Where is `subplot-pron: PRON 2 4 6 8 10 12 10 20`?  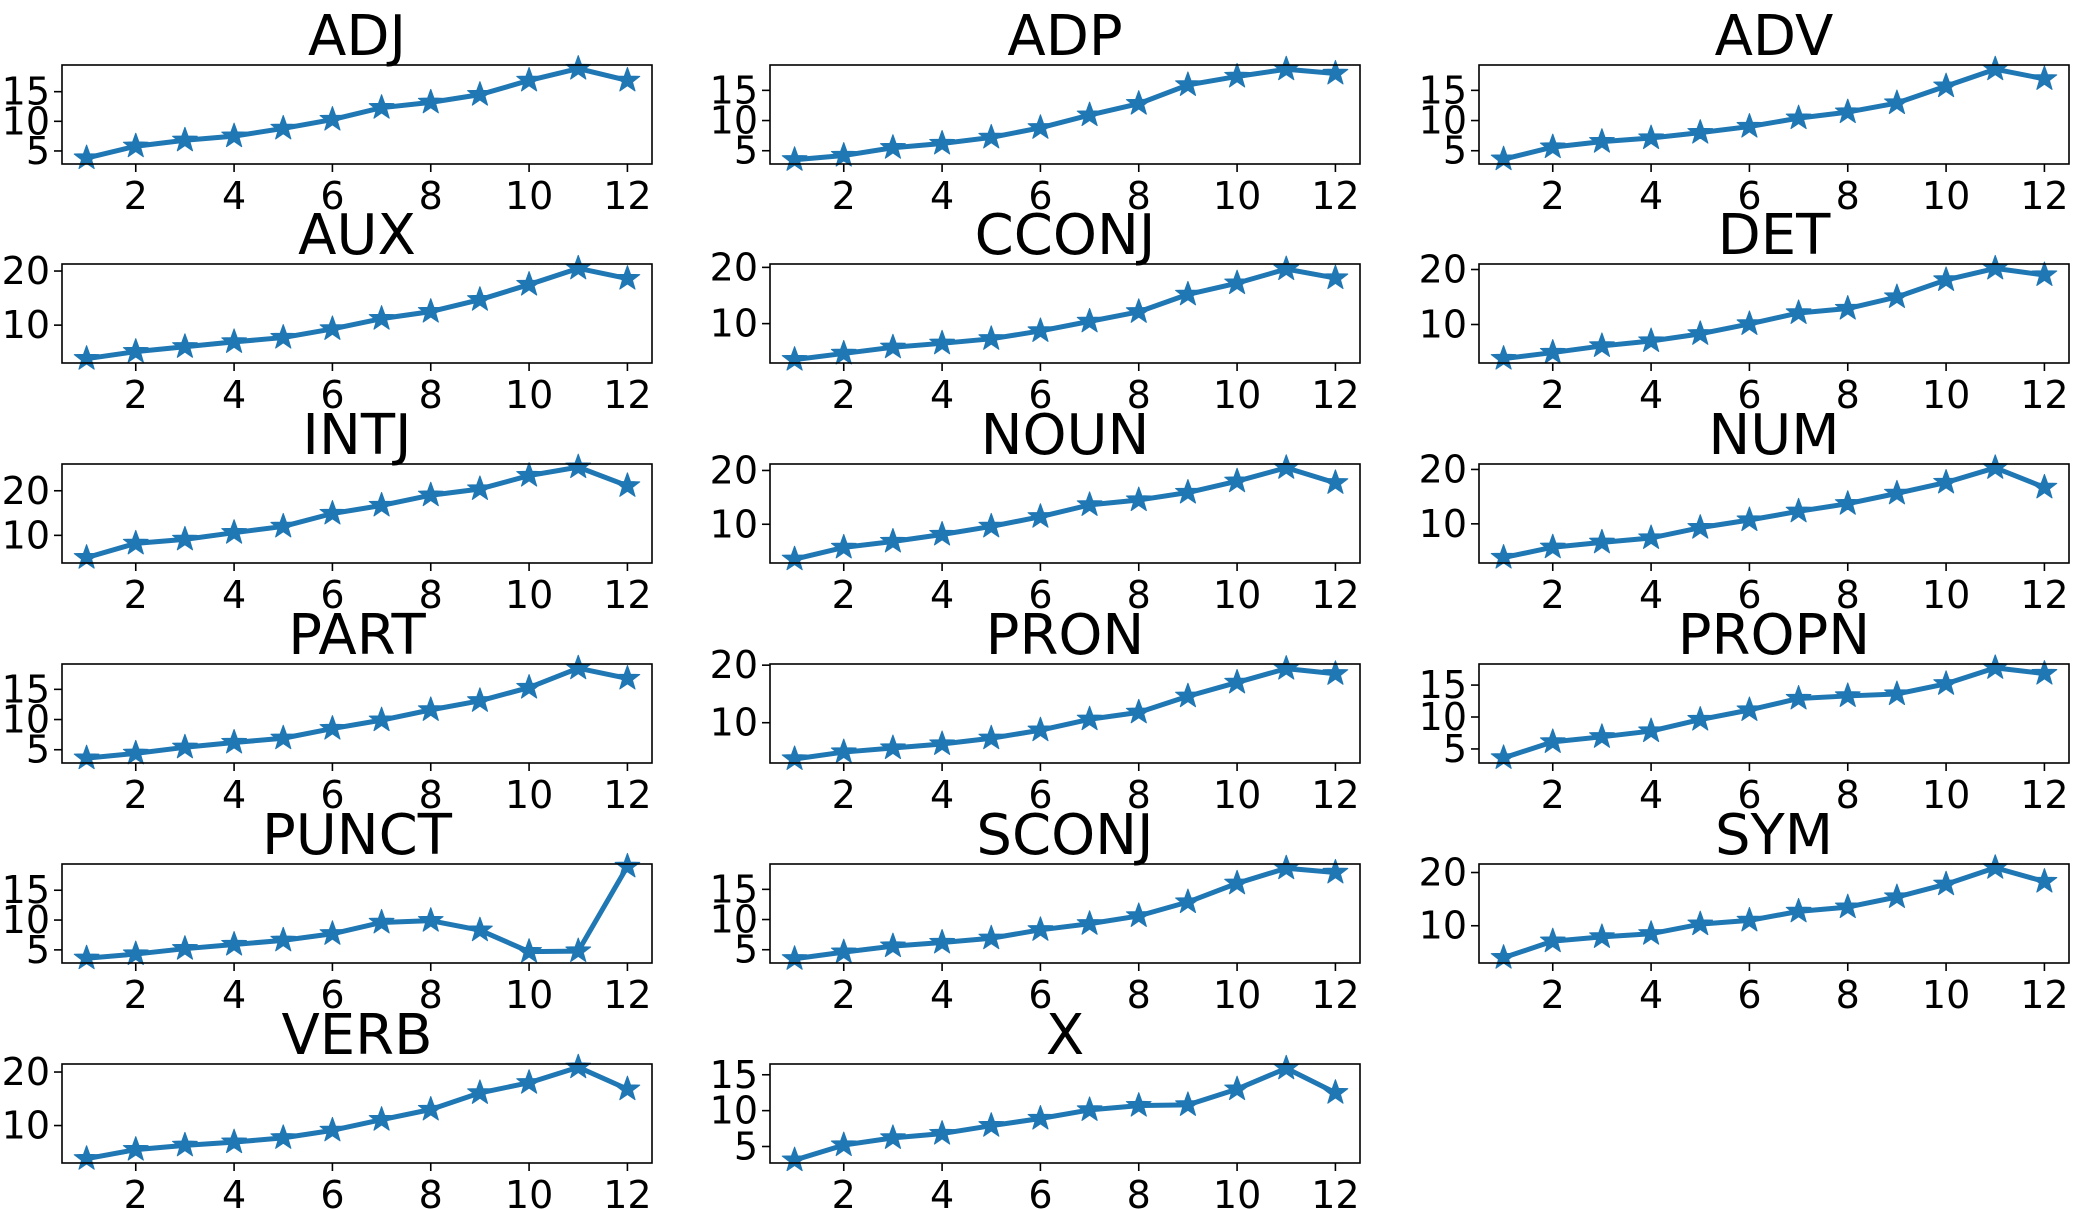
subplot-pron: PRON 2 4 6 8 10 12 10 20 is located at coordinates (1035, 710).